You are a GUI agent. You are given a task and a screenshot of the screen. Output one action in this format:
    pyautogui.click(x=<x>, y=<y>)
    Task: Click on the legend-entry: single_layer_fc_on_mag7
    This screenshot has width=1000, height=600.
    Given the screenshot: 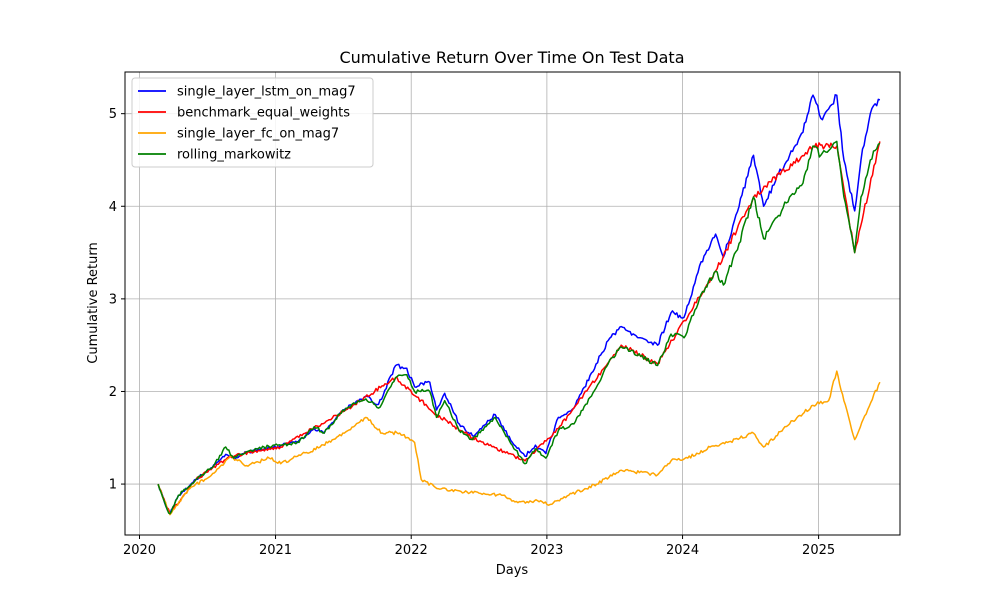 What is the action you would take?
    pyautogui.click(x=258, y=134)
    